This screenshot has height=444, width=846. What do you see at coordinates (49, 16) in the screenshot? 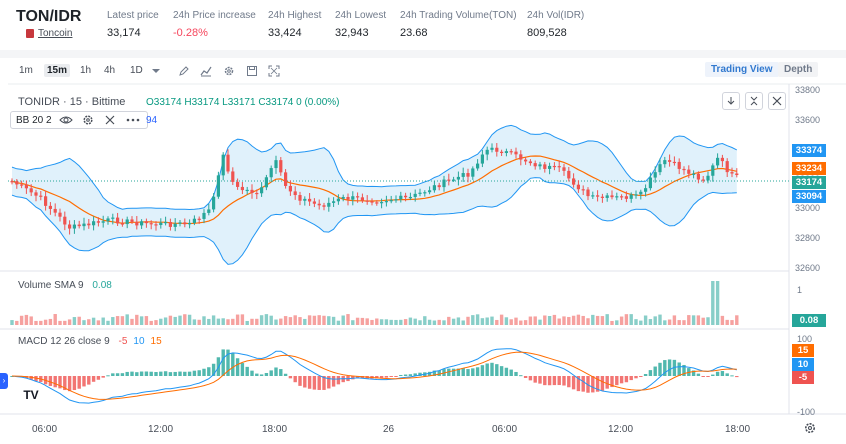
I see `pair-title: TON/IDR` at bounding box center [49, 16].